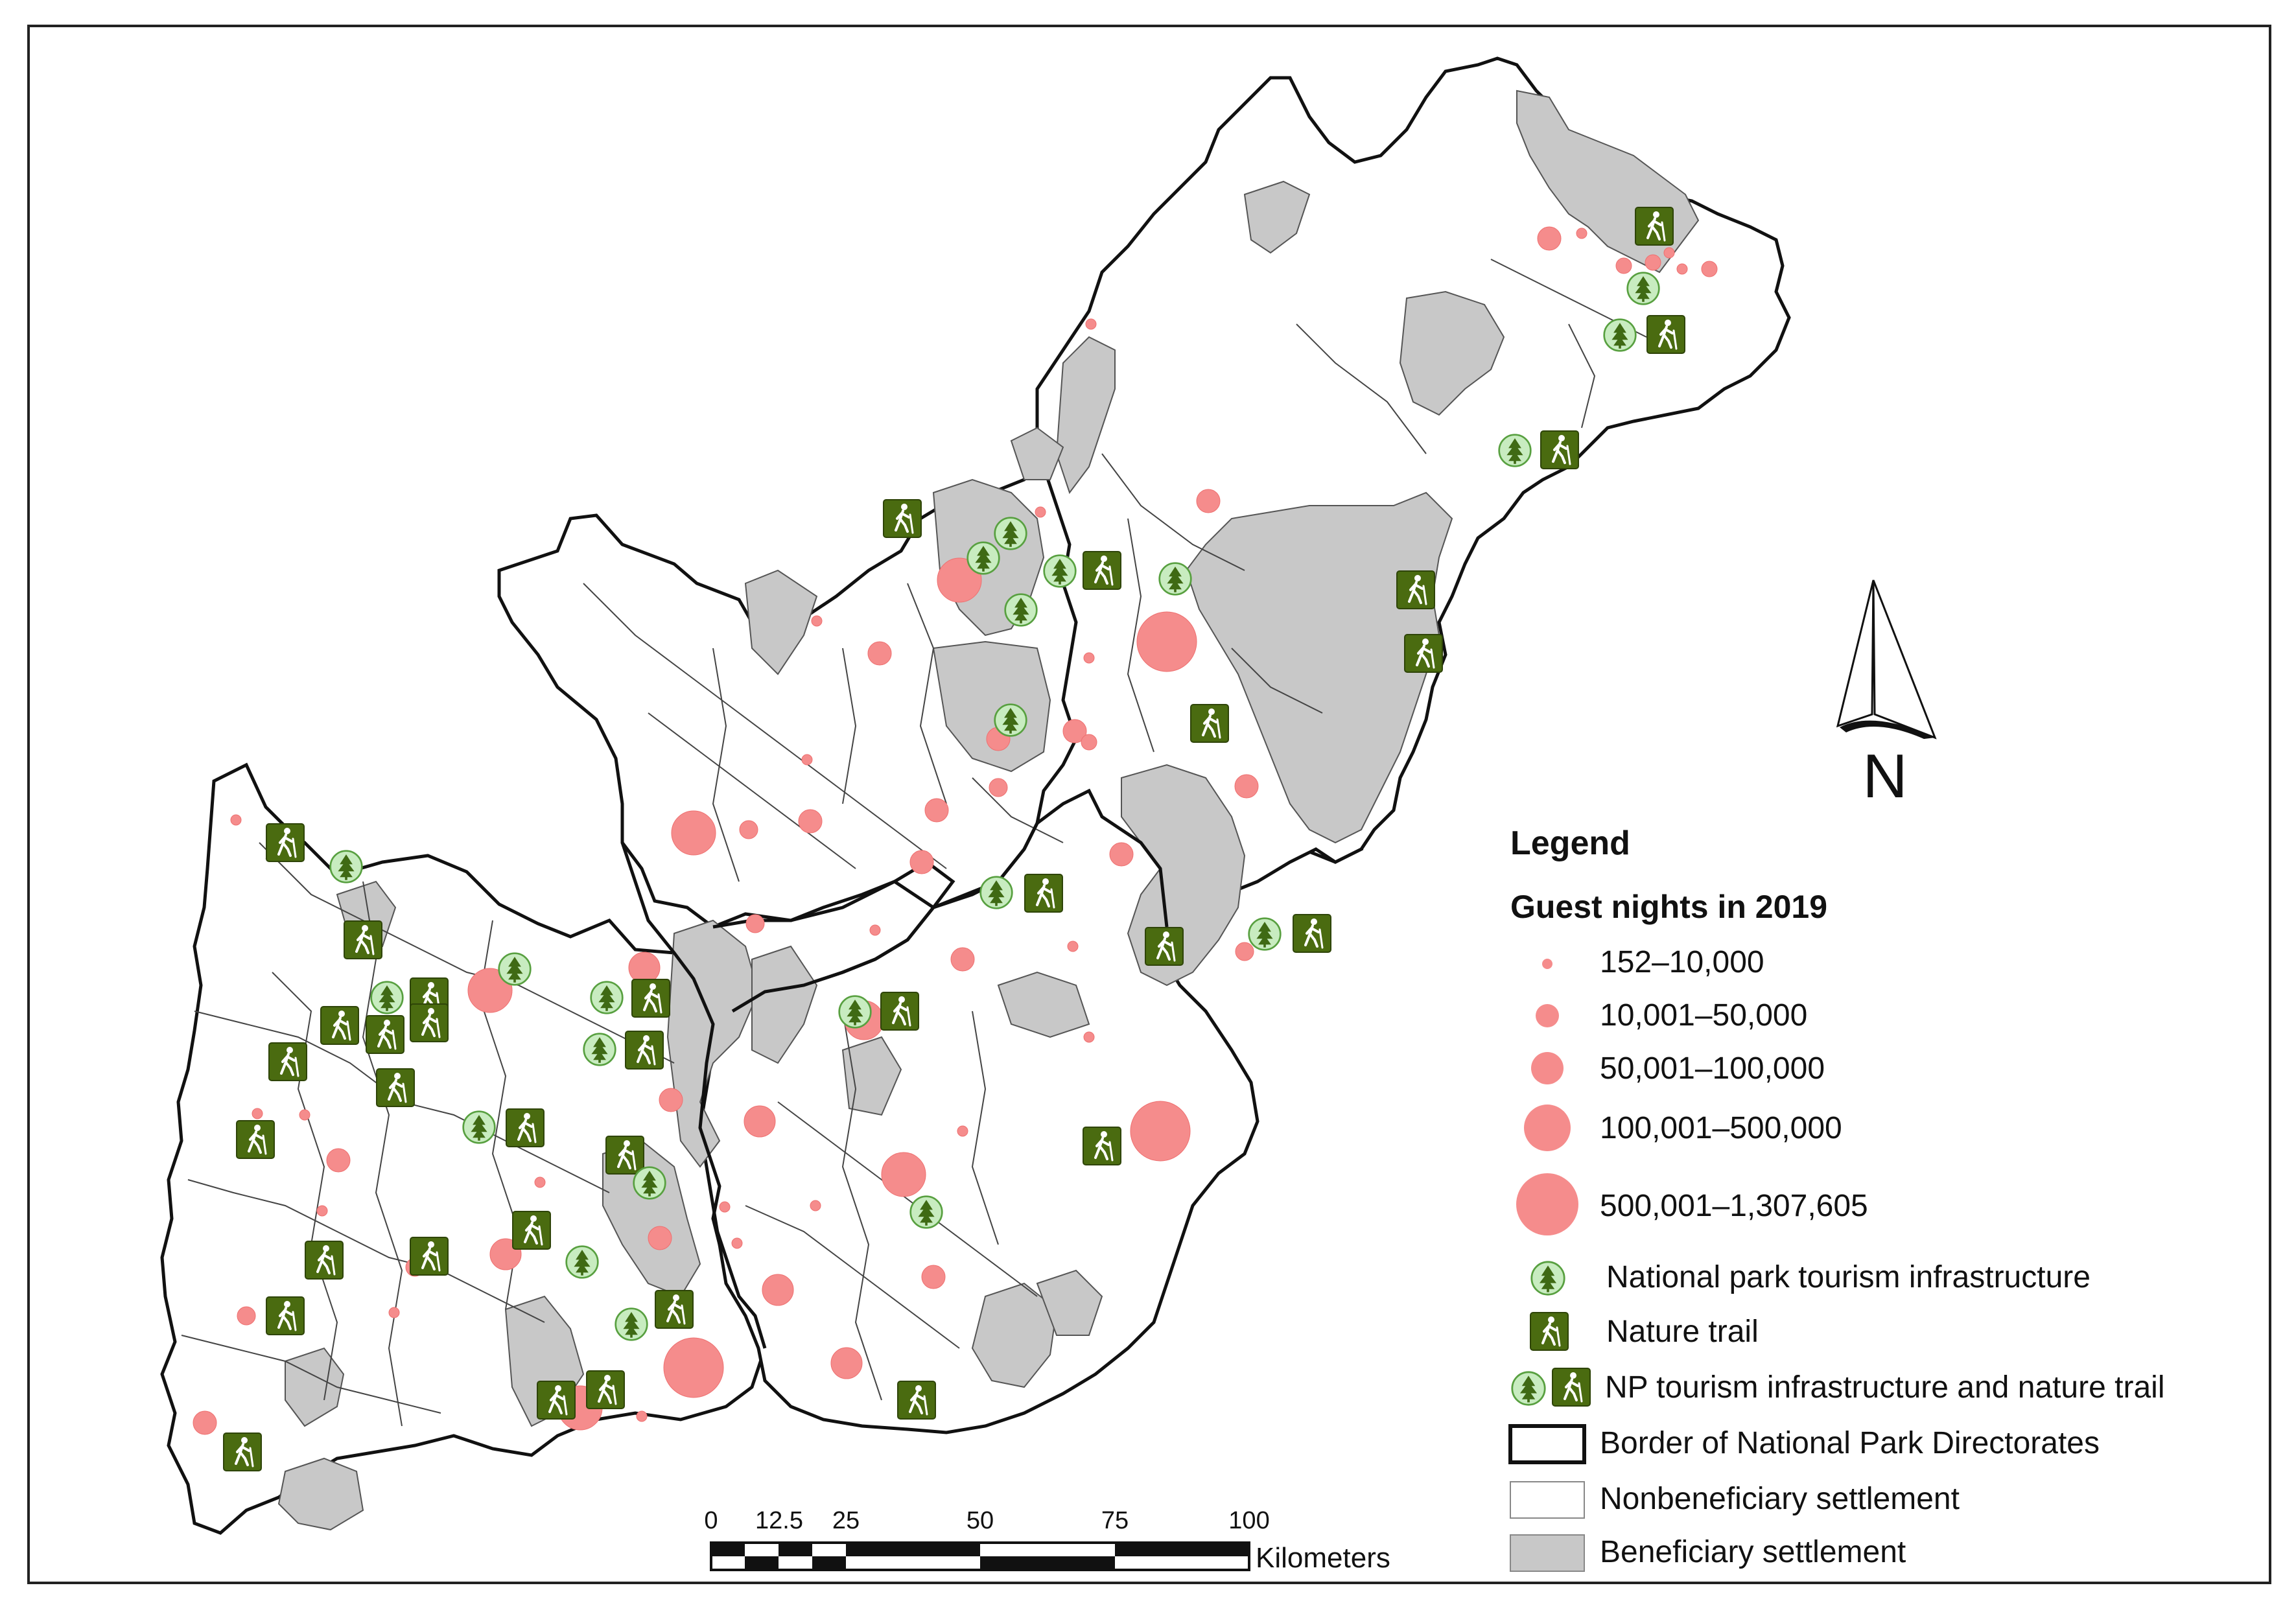 This screenshot has width=2296, height=1614. I want to click on legend-symbol-label: Beneficiary settlement, so click(1753, 1552).